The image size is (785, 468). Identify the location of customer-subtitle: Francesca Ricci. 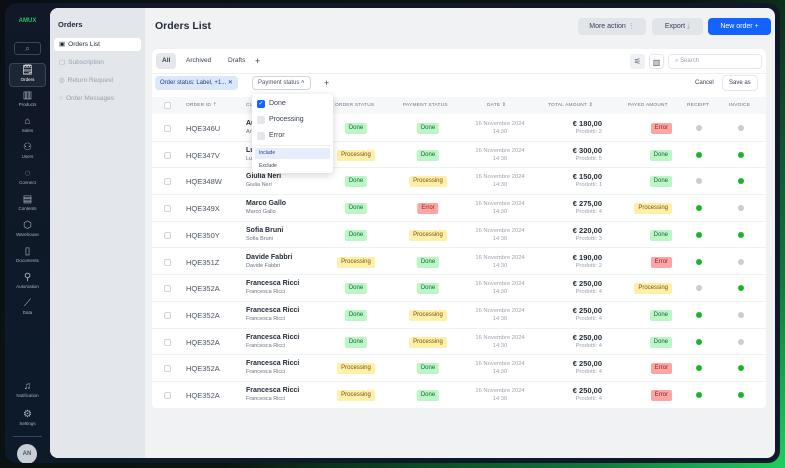
(266, 372).